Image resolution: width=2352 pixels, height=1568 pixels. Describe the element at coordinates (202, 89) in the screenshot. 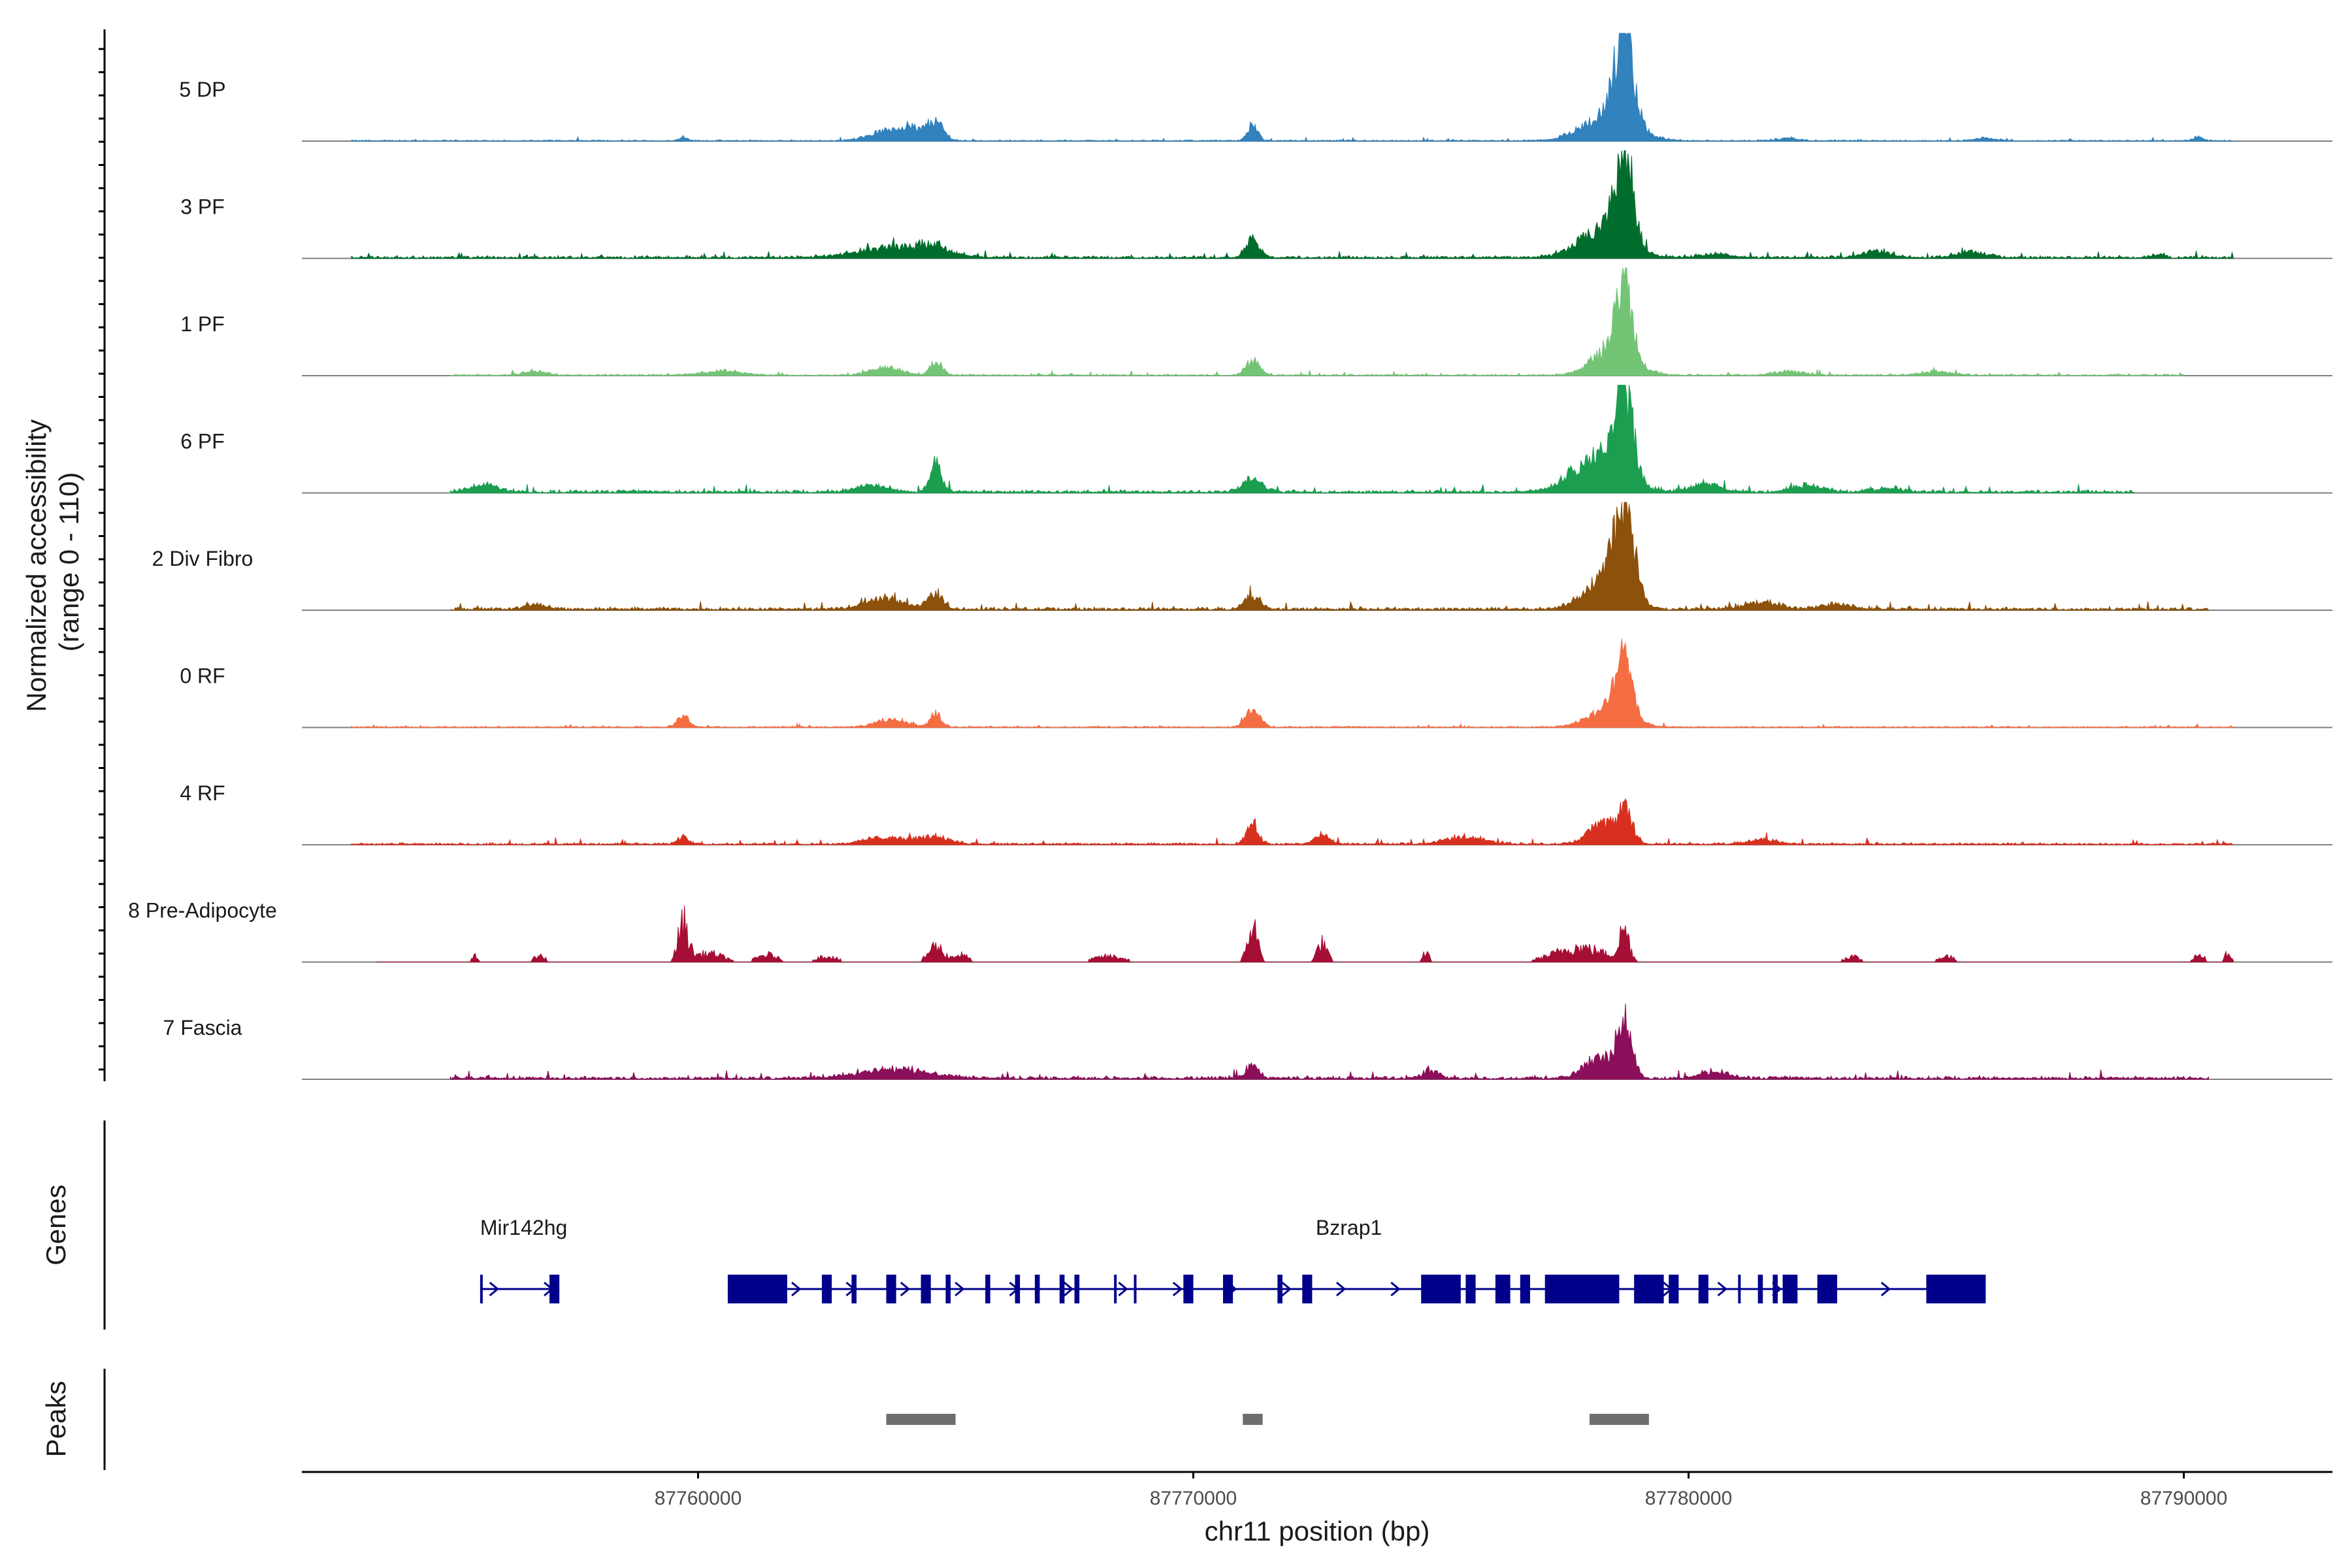

I see `track-label: 5 DP` at that location.